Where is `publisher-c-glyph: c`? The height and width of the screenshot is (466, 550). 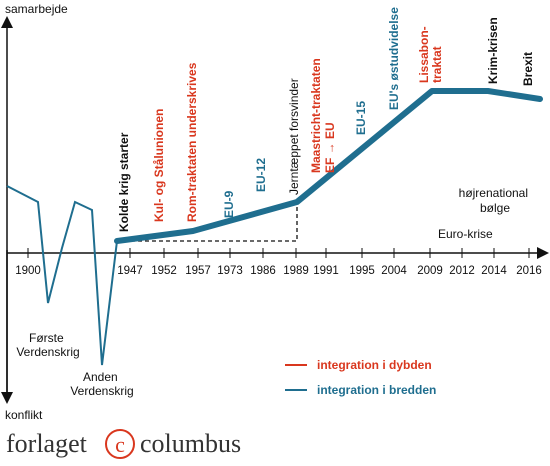
publisher-c-glyph: c is located at coordinates (120, 444).